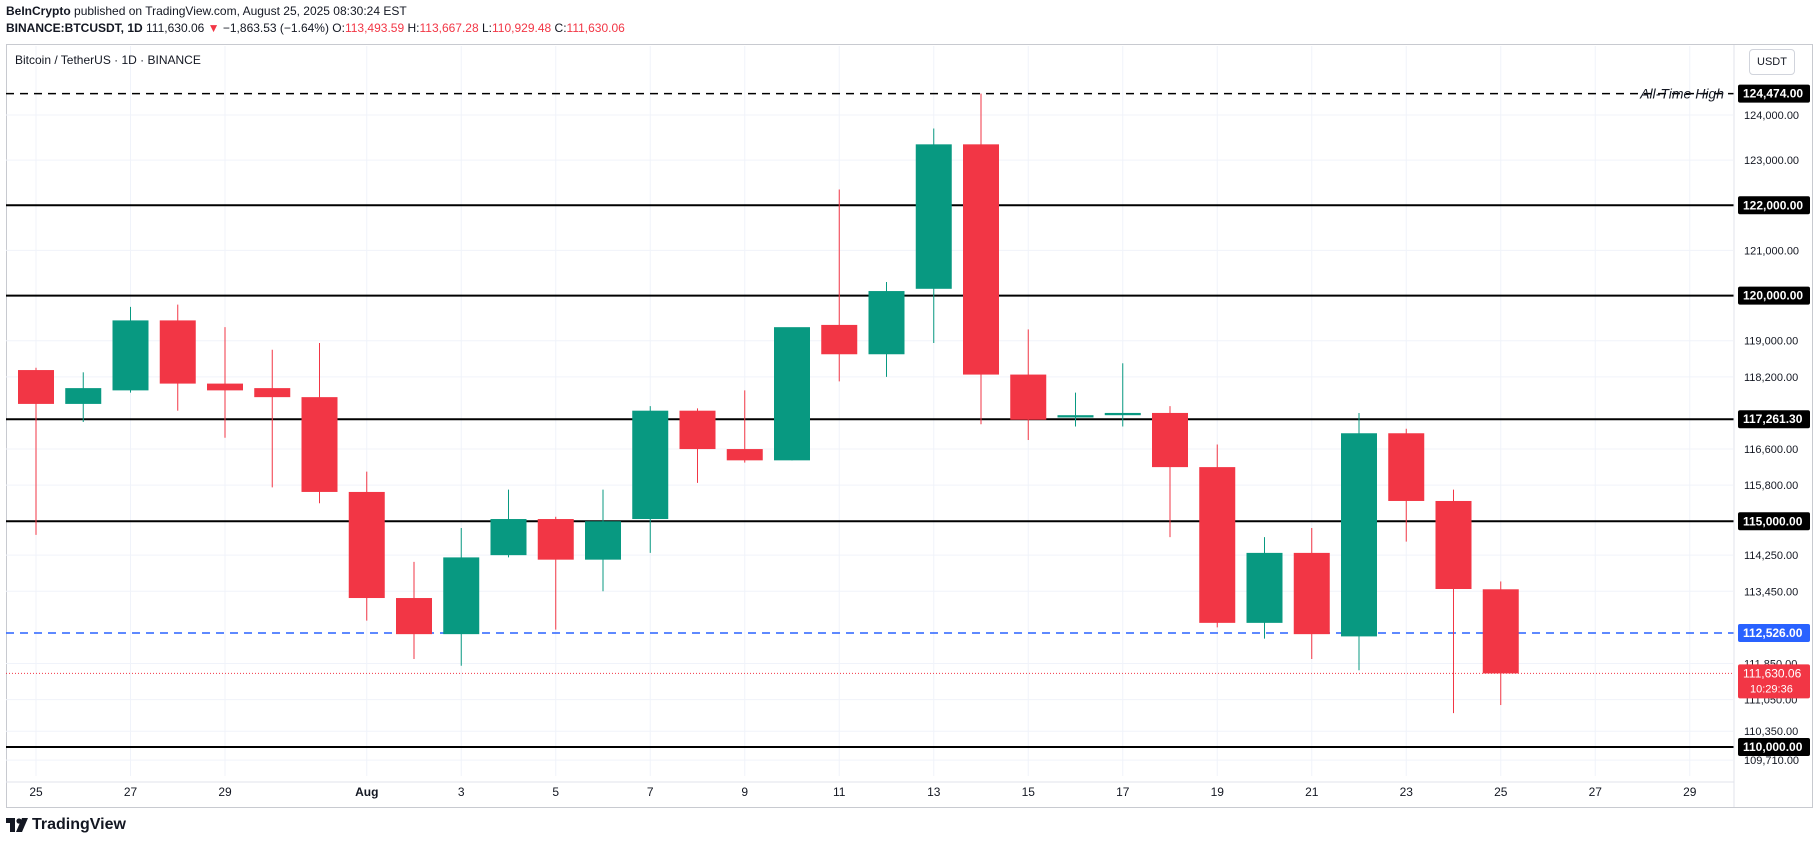  Describe the element at coordinates (1123, 792) in the screenshot. I see `x-tick-label: 17` at that location.